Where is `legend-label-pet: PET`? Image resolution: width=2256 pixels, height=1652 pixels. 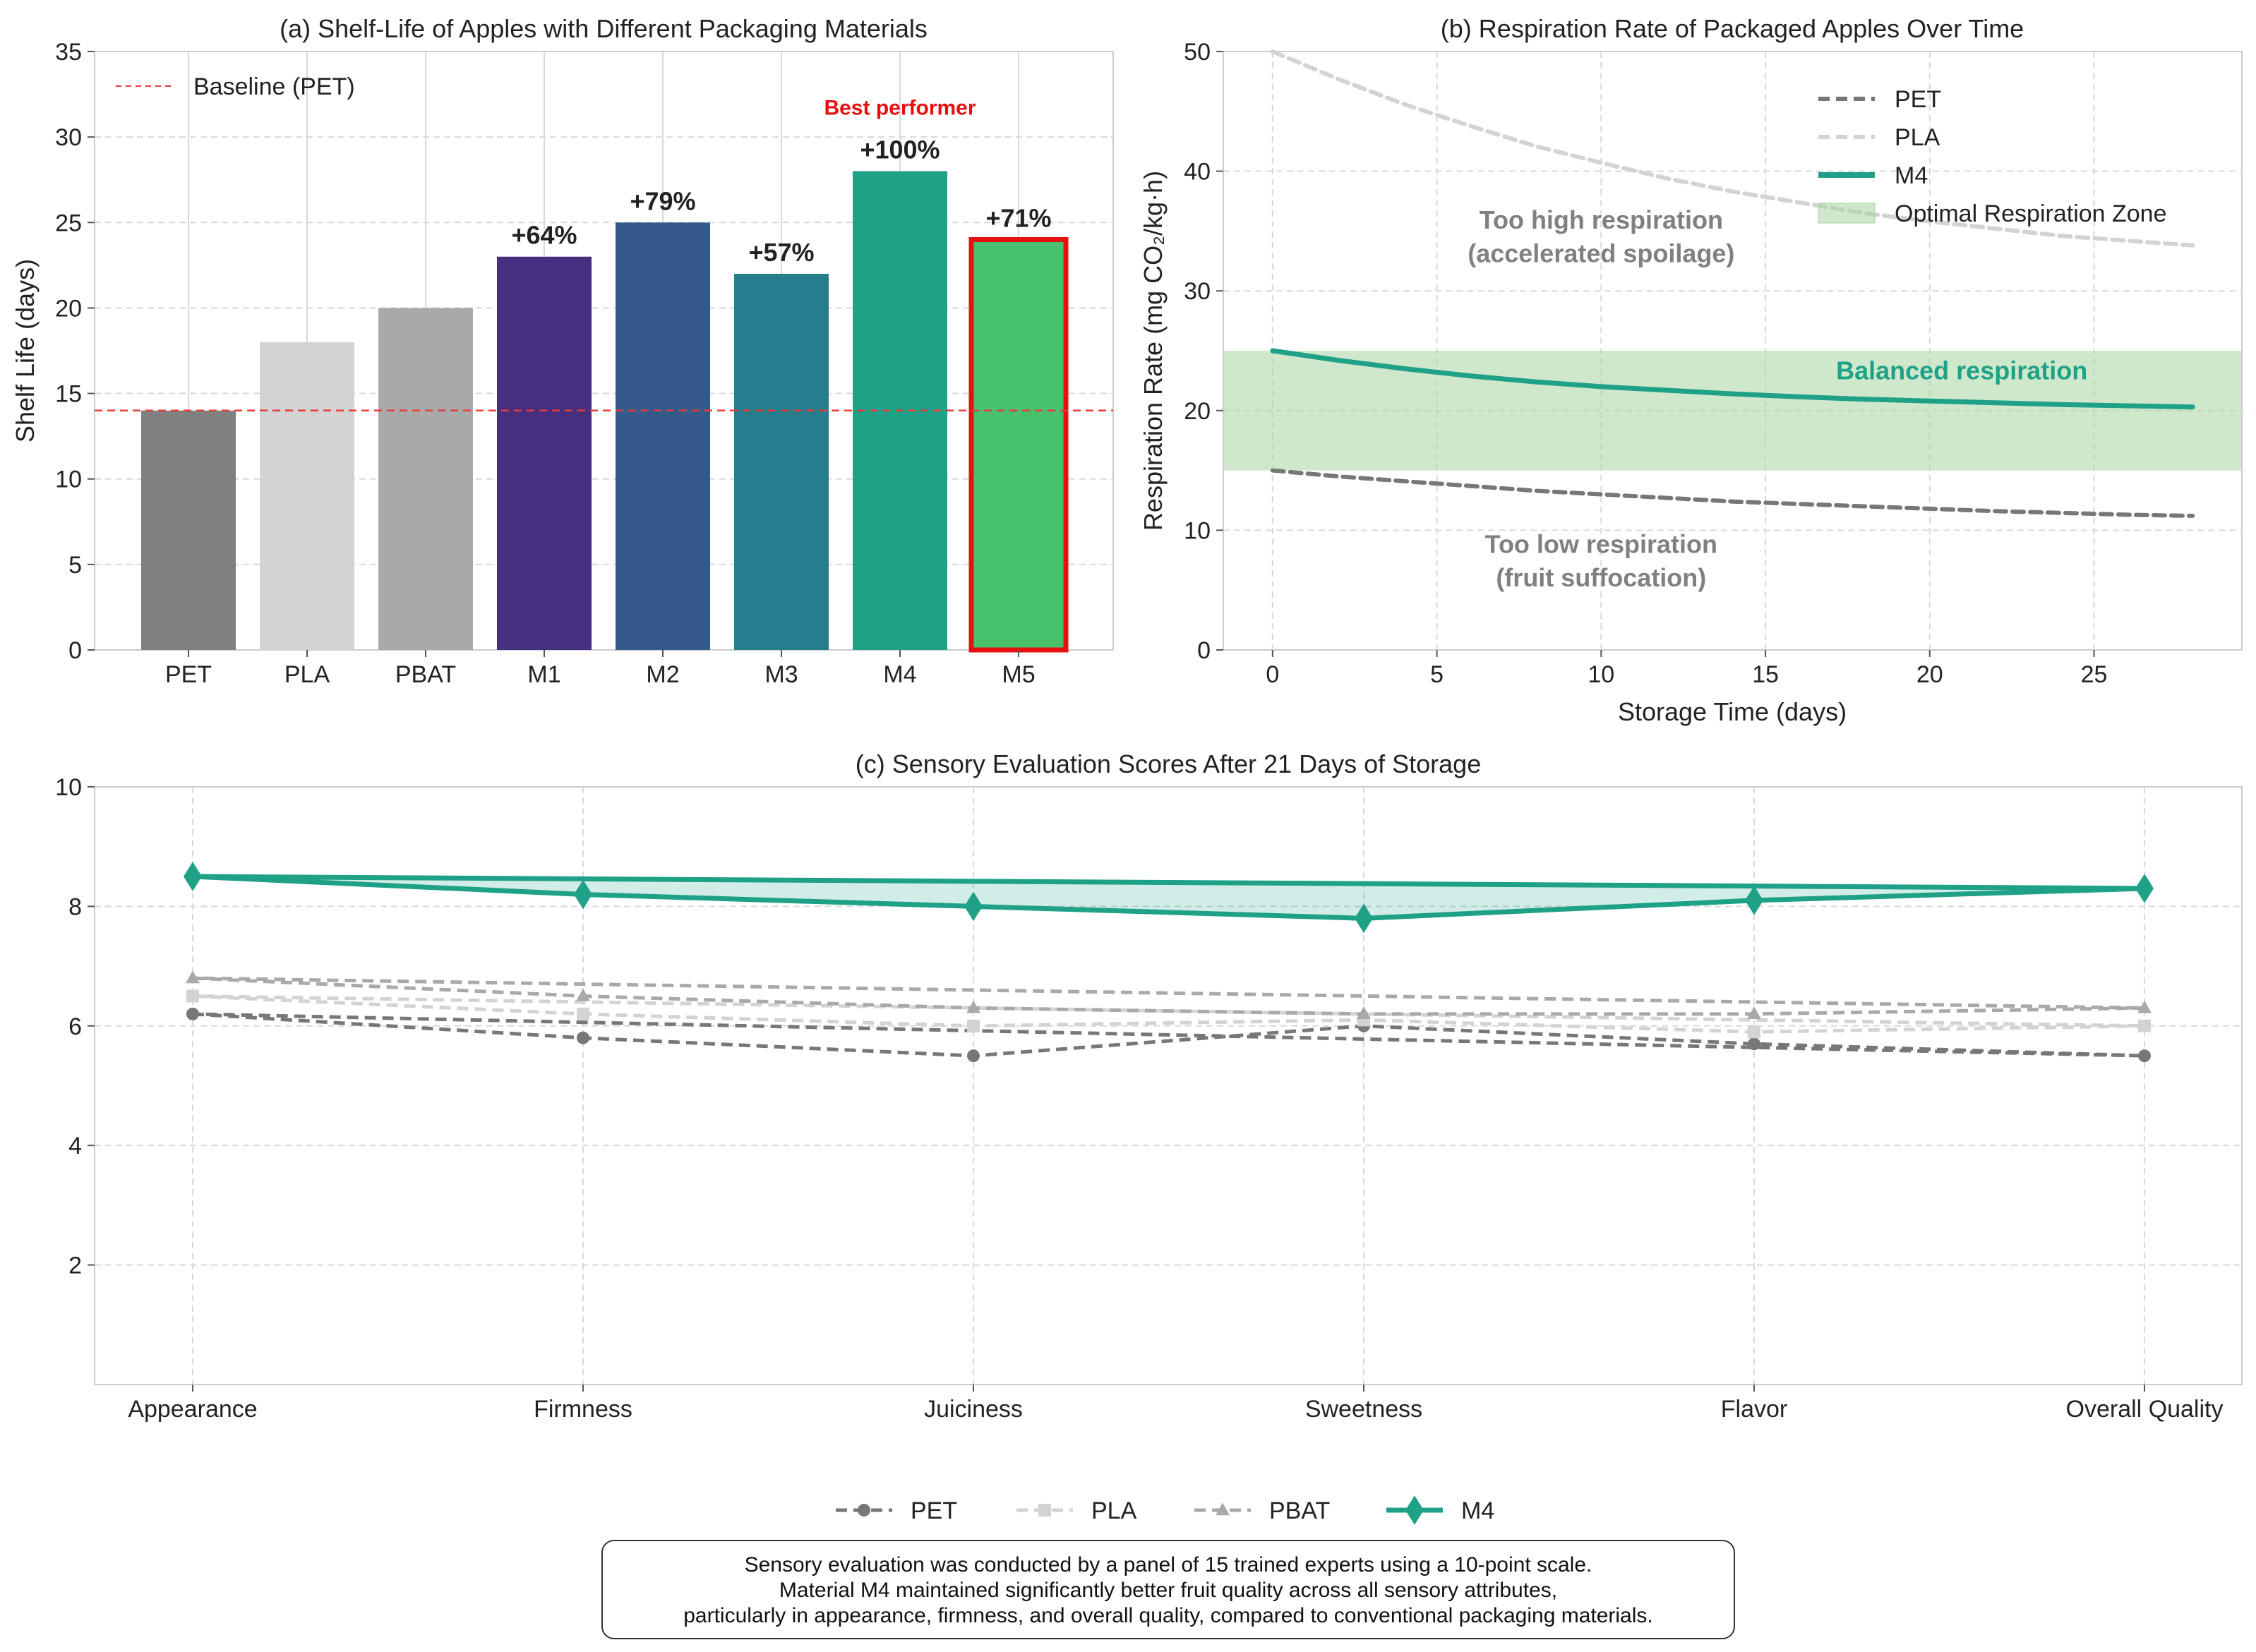
legend-label-pet: PET is located at coordinates (934, 1510).